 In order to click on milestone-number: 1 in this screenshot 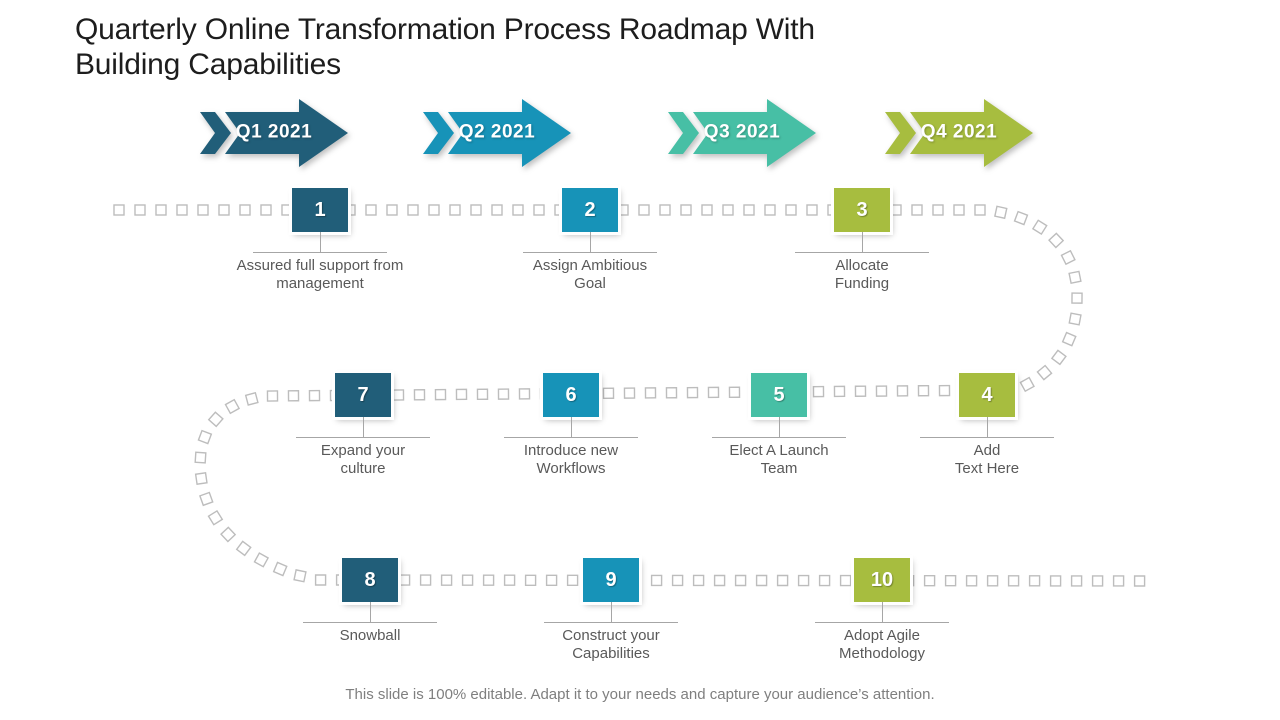, I will do `click(320, 209)`.